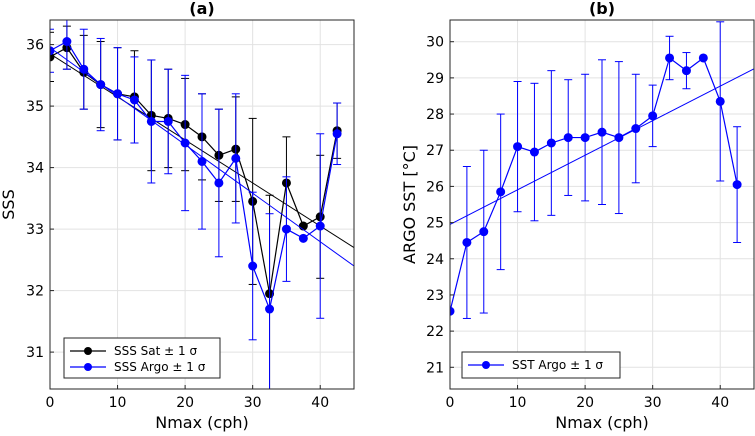  I want to click on y-tick-label: 33, so click(35, 230).